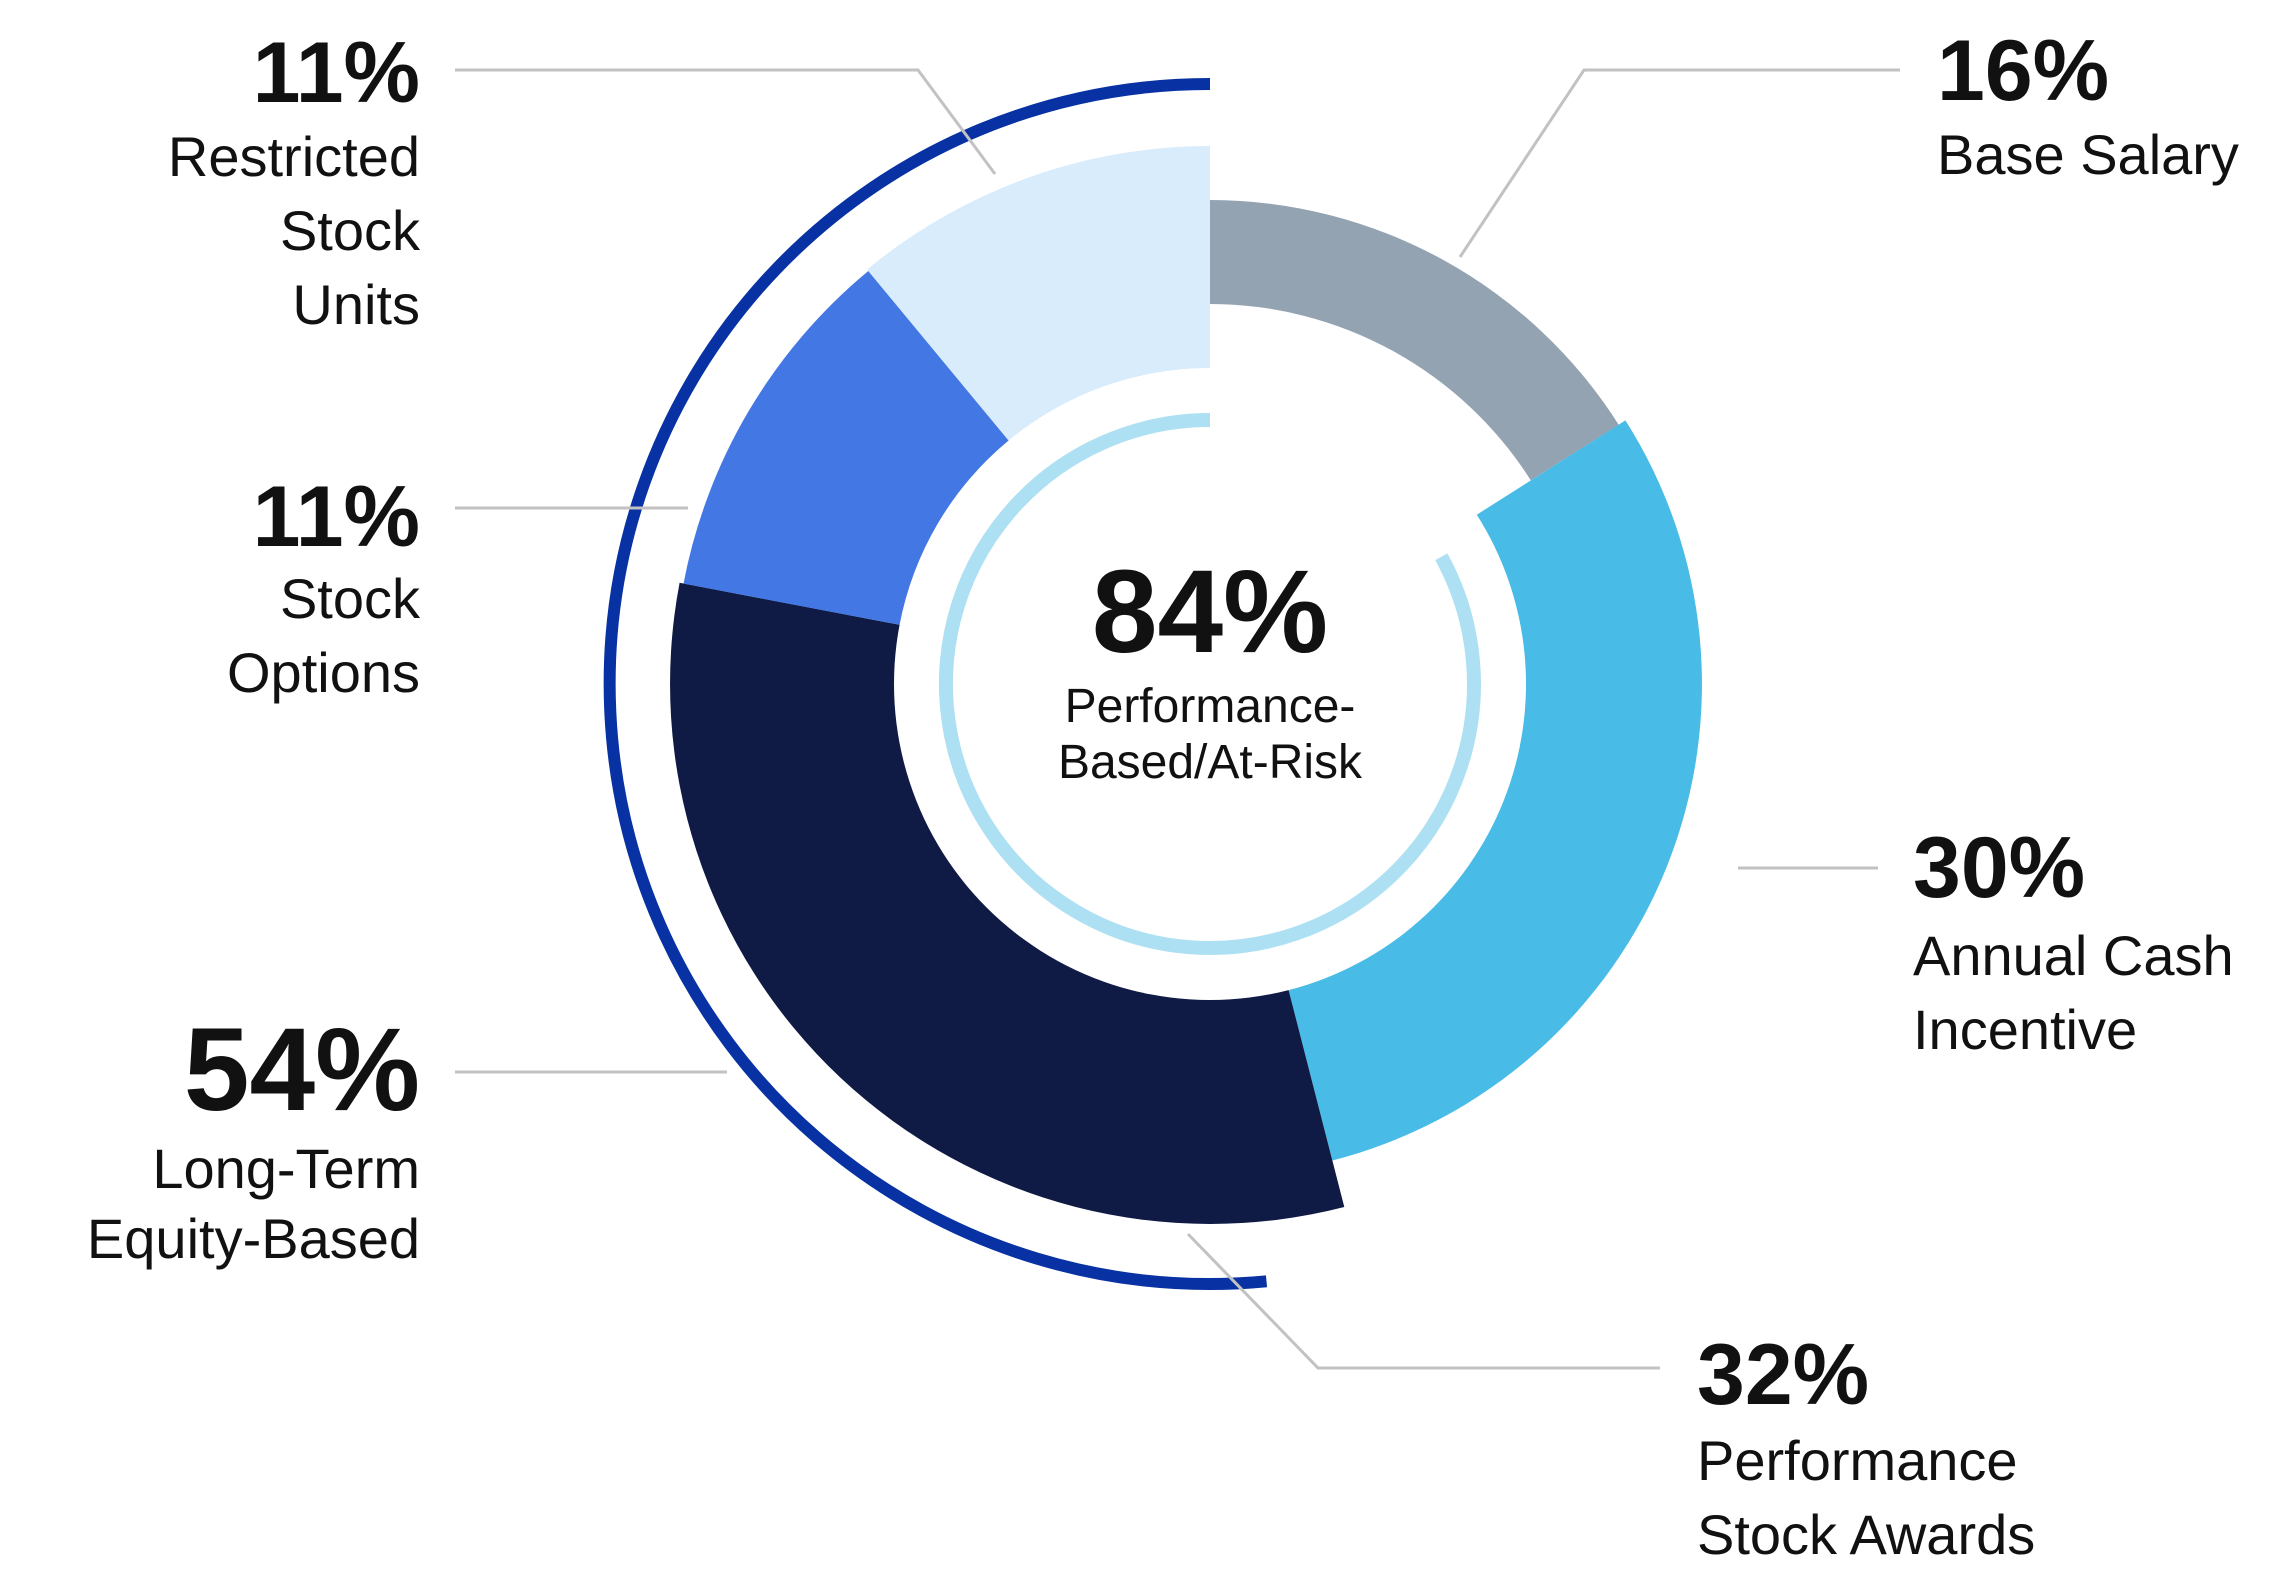 The image size is (2290, 1576). Describe the element at coordinates (253, 1238) in the screenshot. I see `label-long-term-equity-line: Equity-Based` at that location.